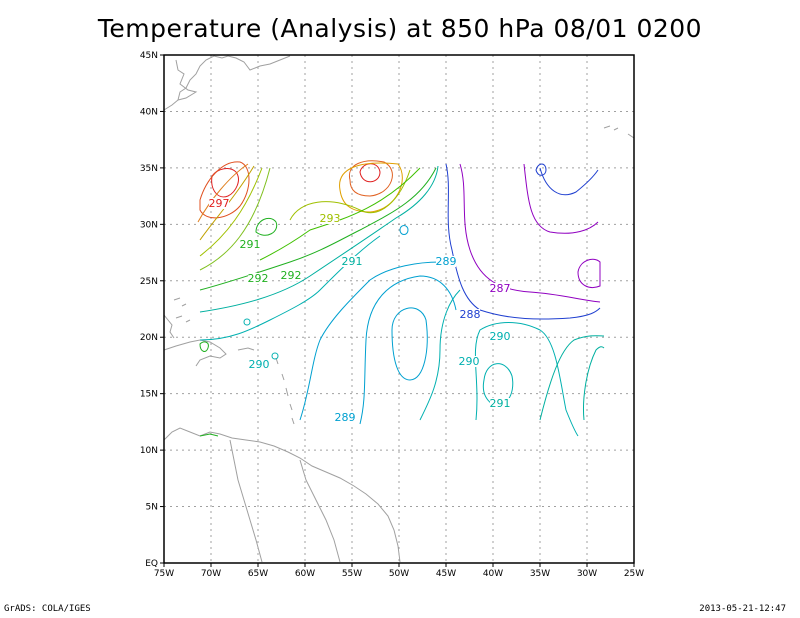  What do you see at coordinates (149, 112) in the screenshot?
I see `latitude-tick-label: 40N` at bounding box center [149, 112].